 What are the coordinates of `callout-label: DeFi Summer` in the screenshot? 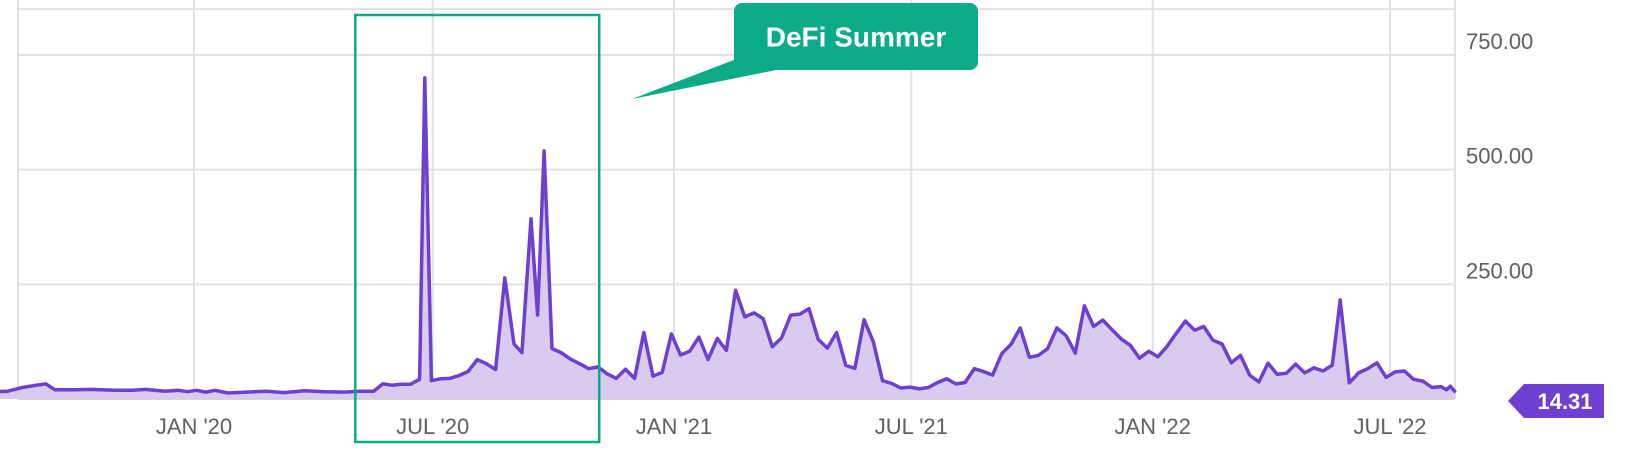 It's located at (856, 37).